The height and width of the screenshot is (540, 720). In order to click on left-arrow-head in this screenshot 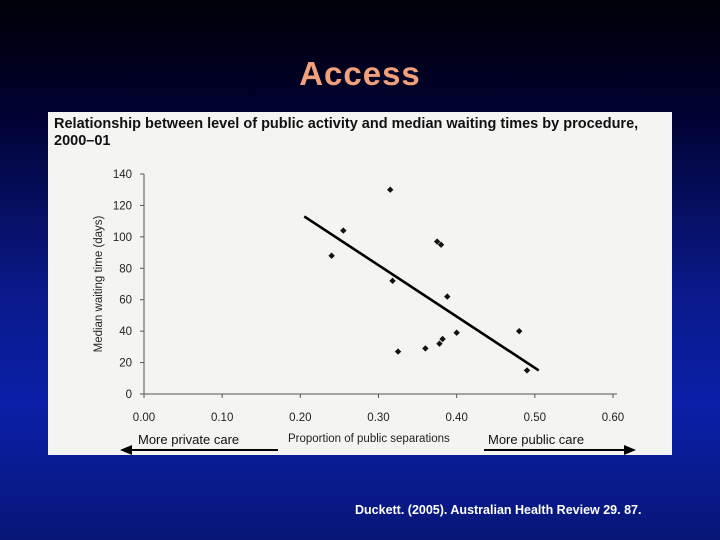, I will do `click(126, 450)`.